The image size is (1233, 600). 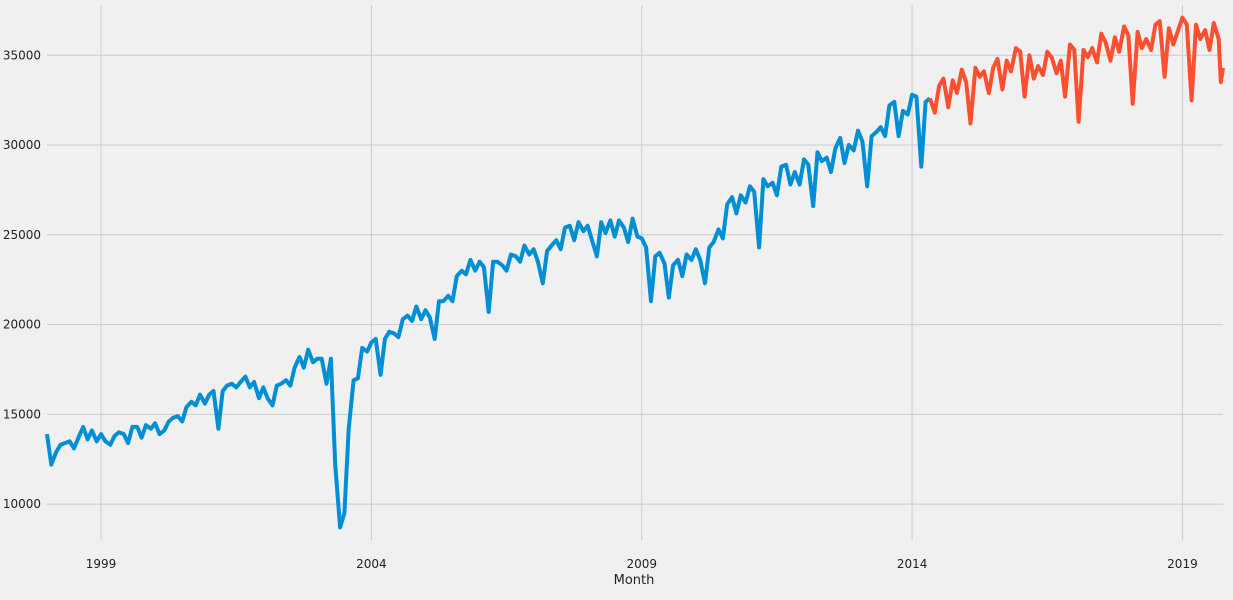 What do you see at coordinates (634, 580) in the screenshot?
I see `x-axis-title: Month` at bounding box center [634, 580].